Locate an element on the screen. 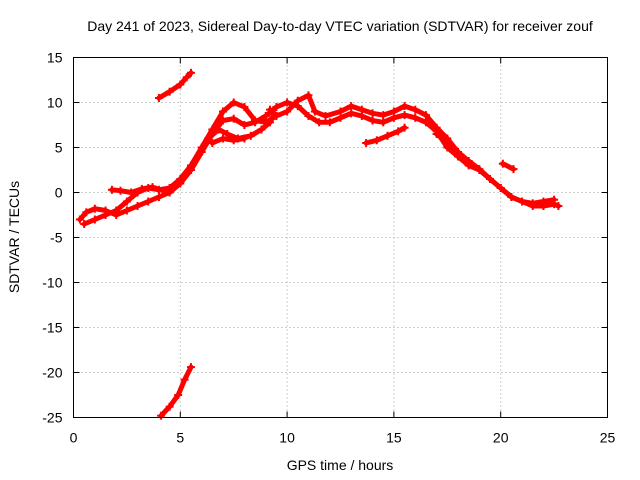 Image resolution: width=640 pixels, height=480 pixels. y-tick-label: 5 is located at coordinates (59, 148).